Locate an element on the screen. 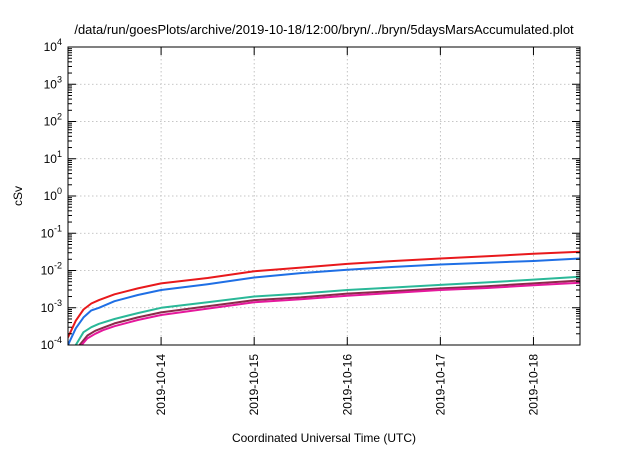 The width and height of the screenshot is (640, 453). x-tick-label: 2019-10-15 is located at coordinates (254, 385).